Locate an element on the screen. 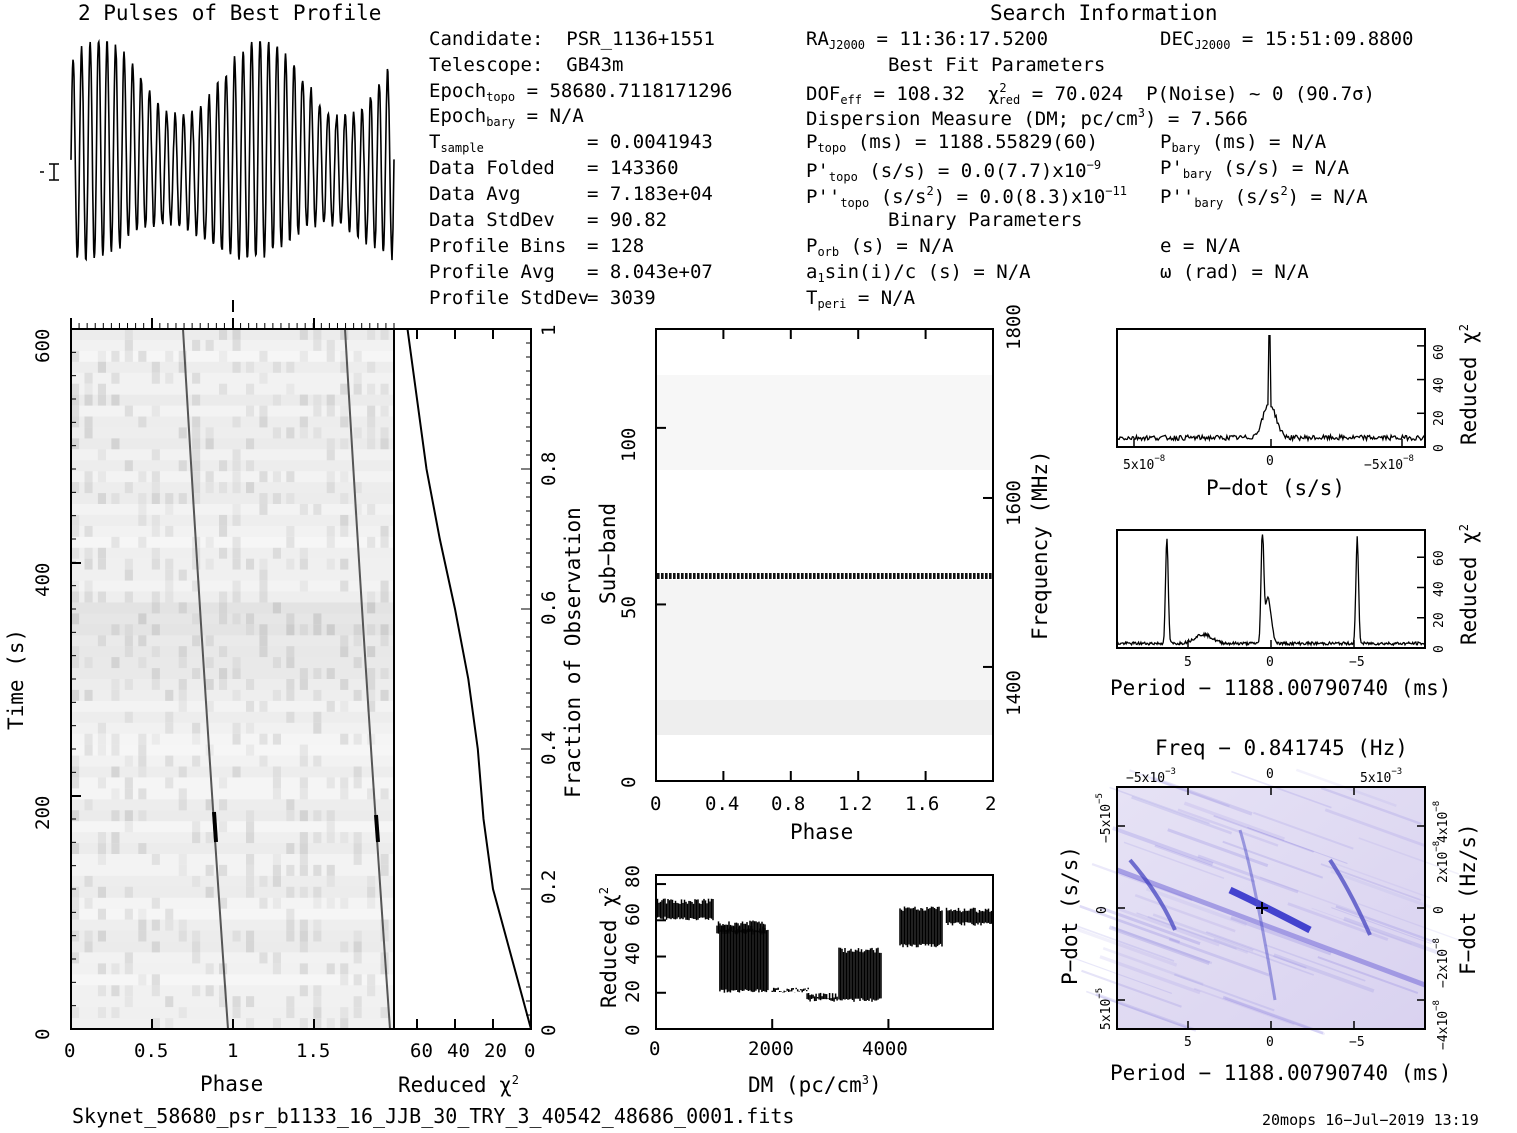 The width and height of the screenshot is (1517, 1133). period-tick-0: 0 is located at coordinates (1270, 662).